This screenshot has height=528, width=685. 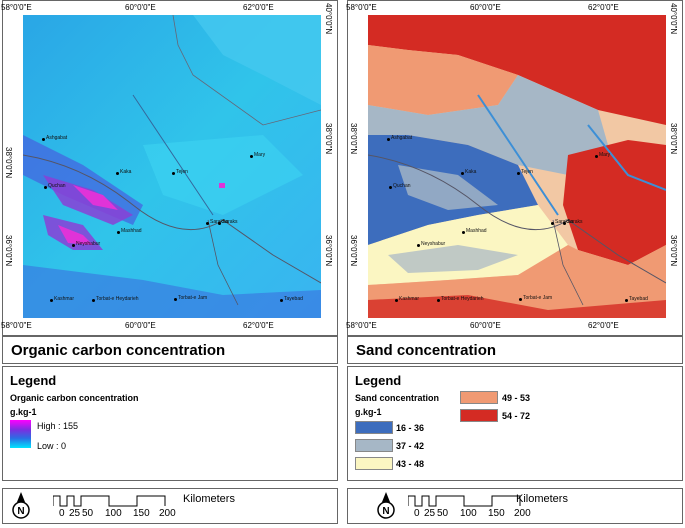 I want to click on map-title: Organic carbon concentration, so click(x=118, y=350).